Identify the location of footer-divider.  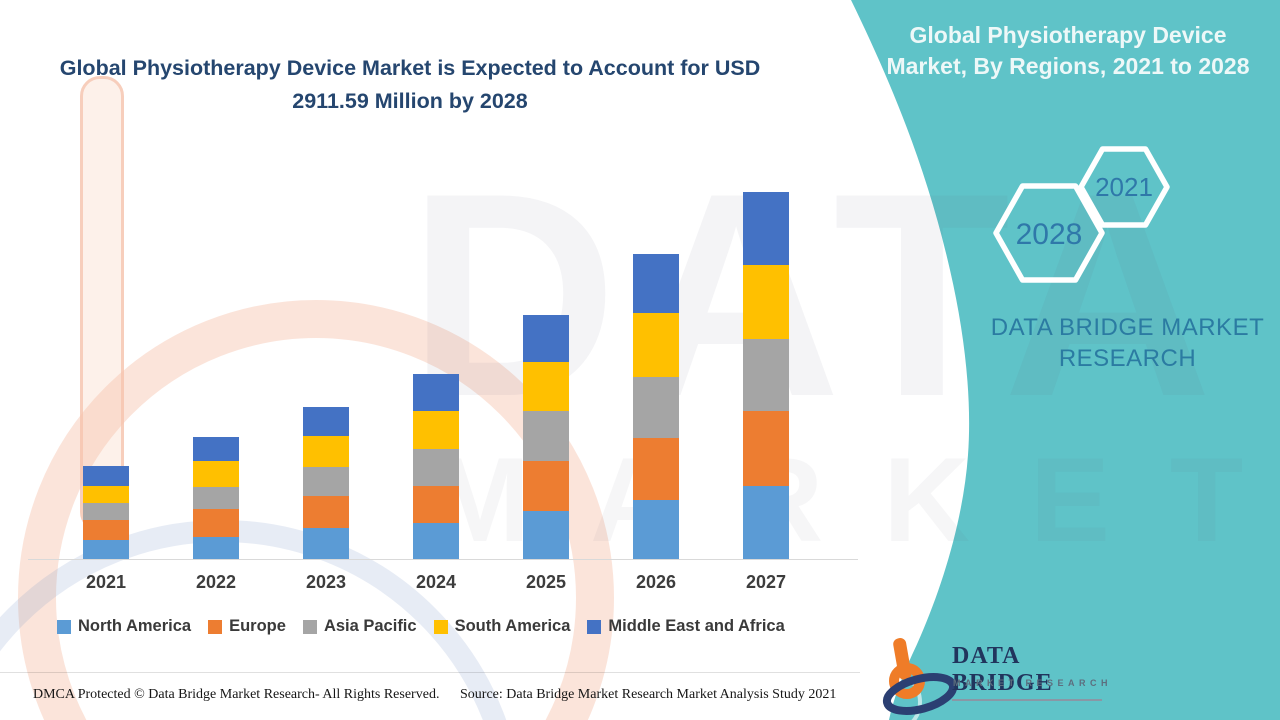
(430, 672).